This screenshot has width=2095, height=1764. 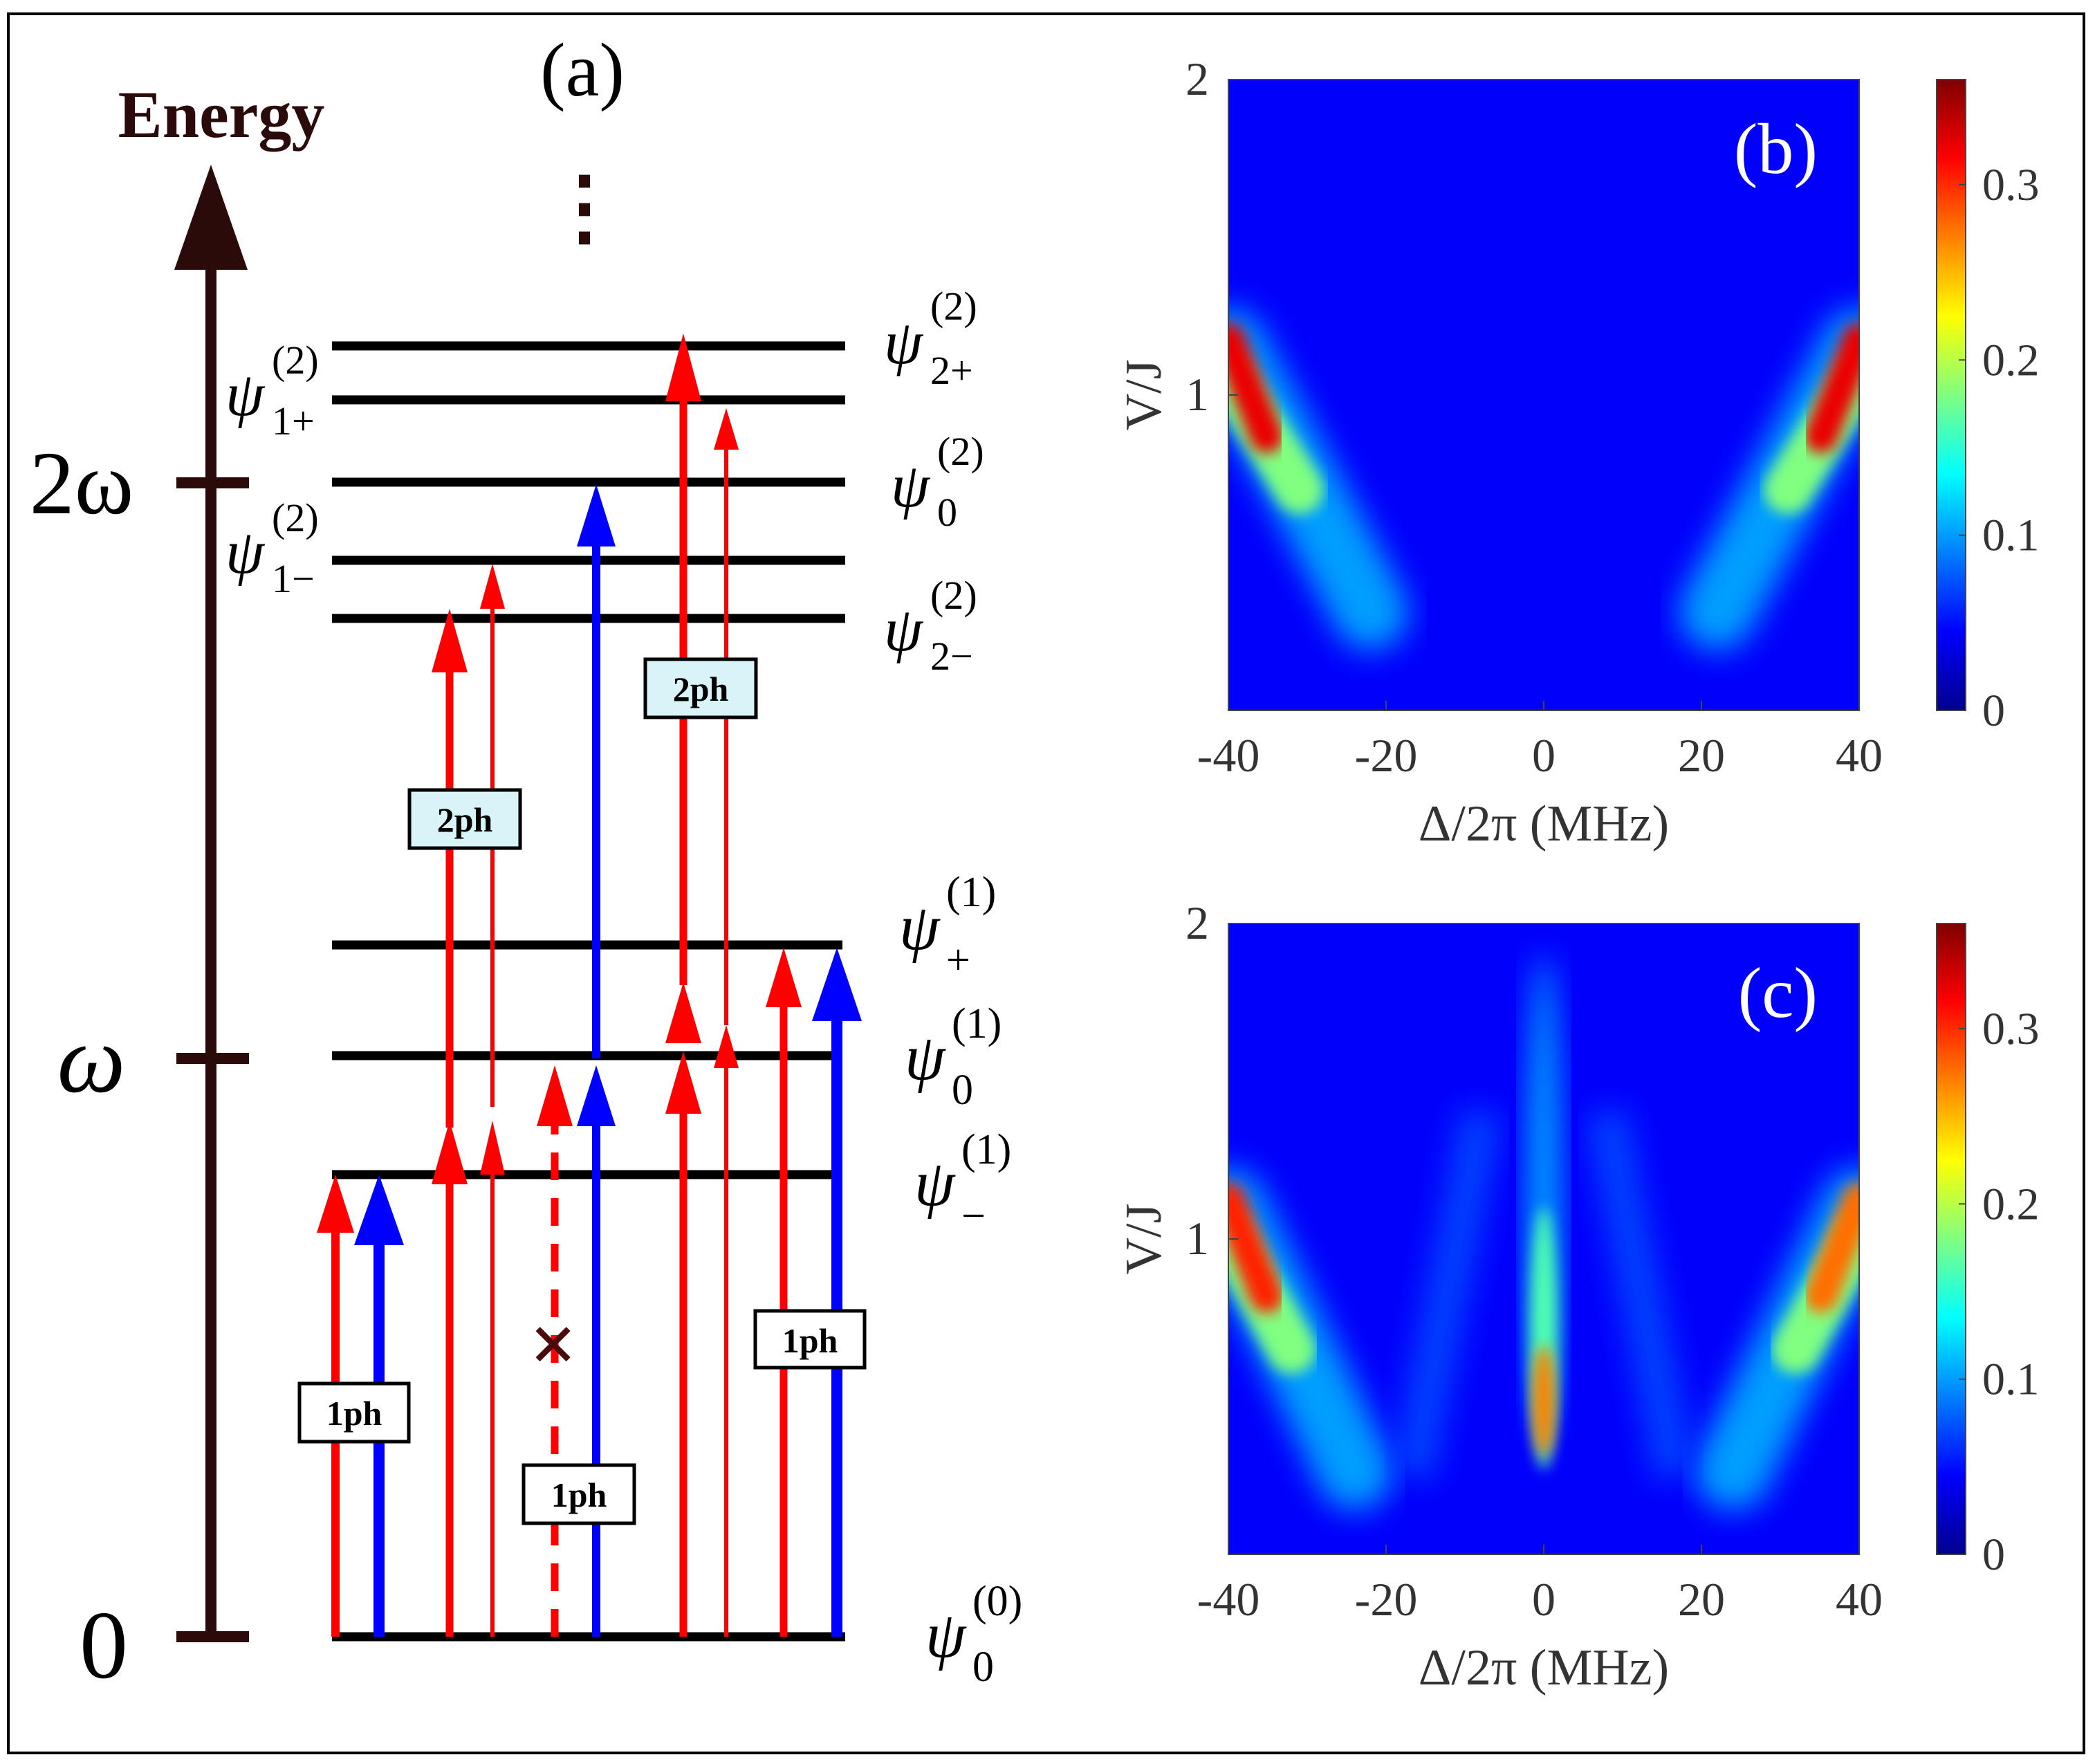 What do you see at coordinates (937, 482) in the screenshot?
I see `state-label-psi-0-2: ψ 0 (2)` at bounding box center [937, 482].